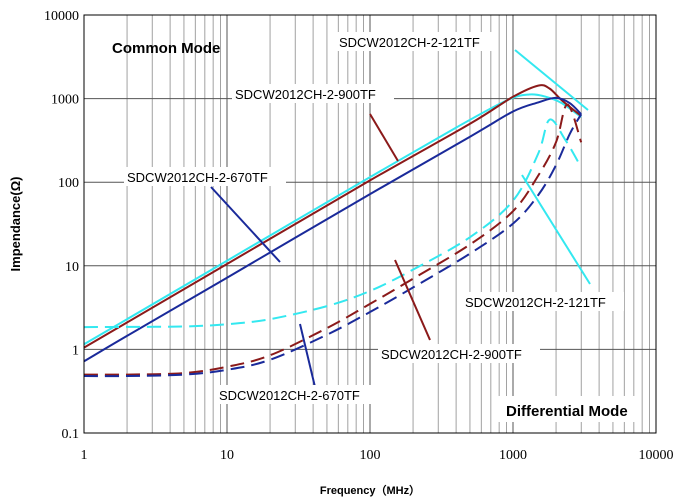 This screenshot has width=679, height=500. I want to click on x-tick-label: 1000, so click(513, 455).